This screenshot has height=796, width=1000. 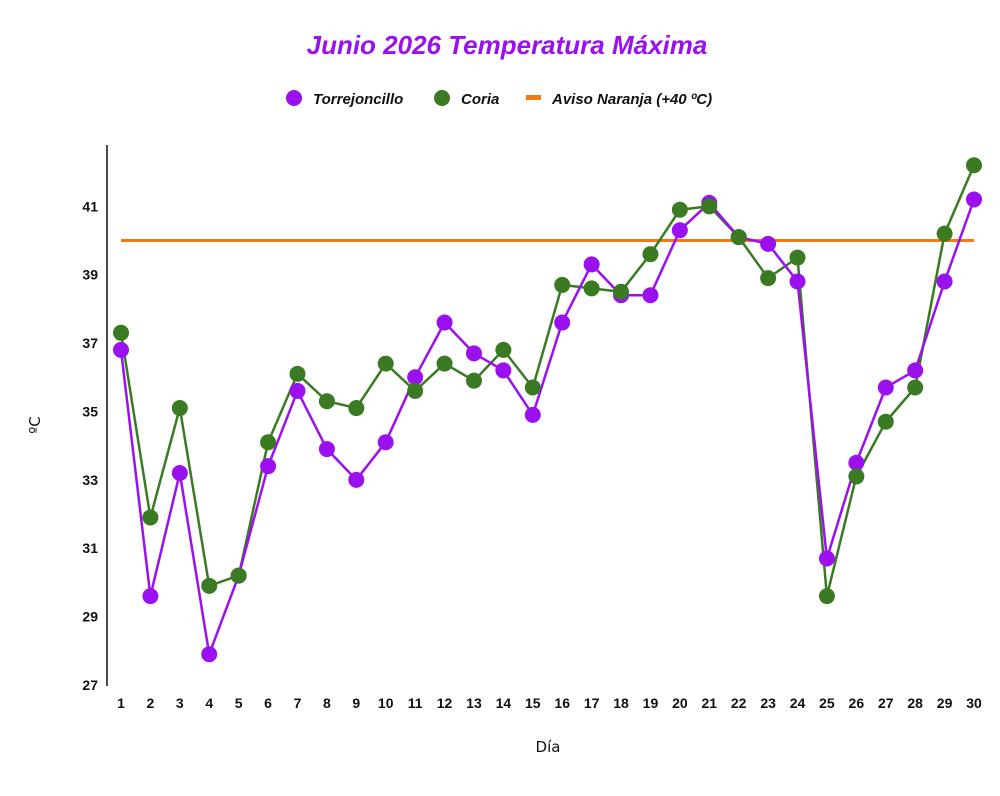 I want to click on y-tick-label: 35, so click(x=90, y=411).